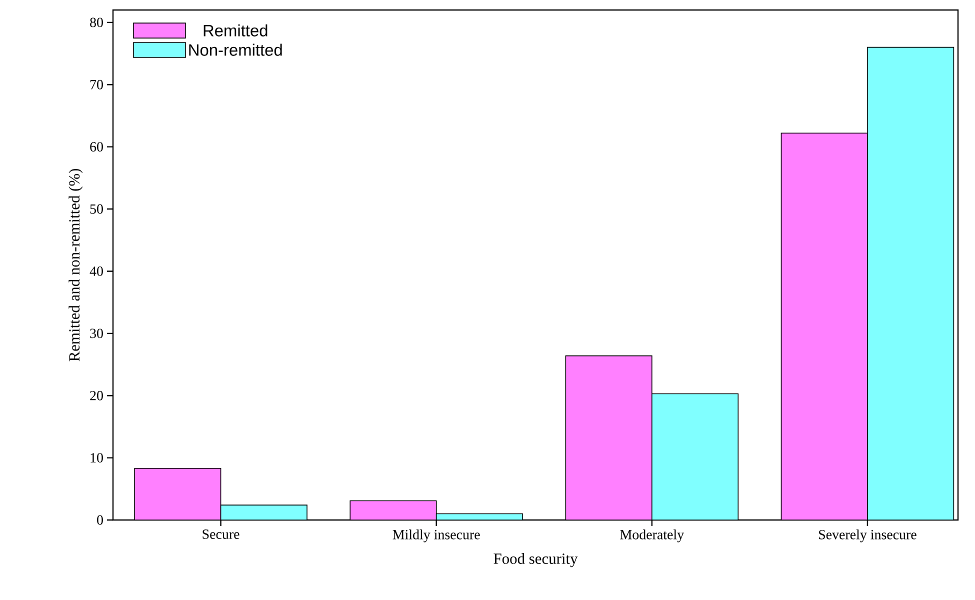 Image resolution: width=975 pixels, height=600 pixels. What do you see at coordinates (536, 560) in the screenshot?
I see `x-axis-title: Food security` at bounding box center [536, 560].